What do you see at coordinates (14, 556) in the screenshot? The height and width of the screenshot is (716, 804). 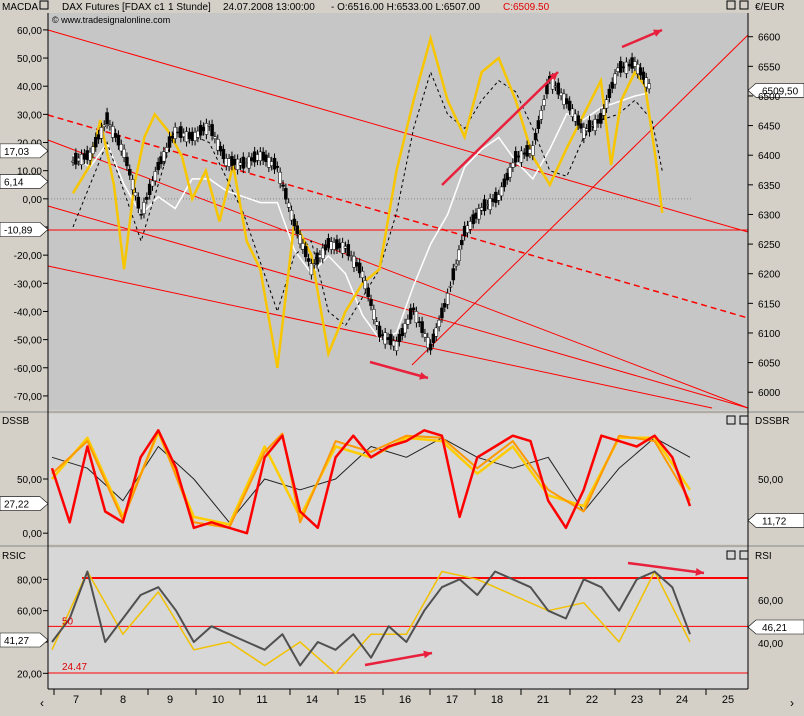 I see `rsi-left-label: RSIC` at bounding box center [14, 556].